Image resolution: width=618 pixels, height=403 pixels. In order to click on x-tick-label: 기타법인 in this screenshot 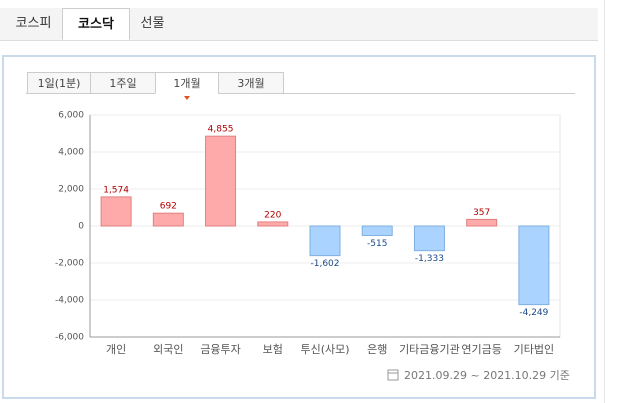, I will do `click(534, 349)`.